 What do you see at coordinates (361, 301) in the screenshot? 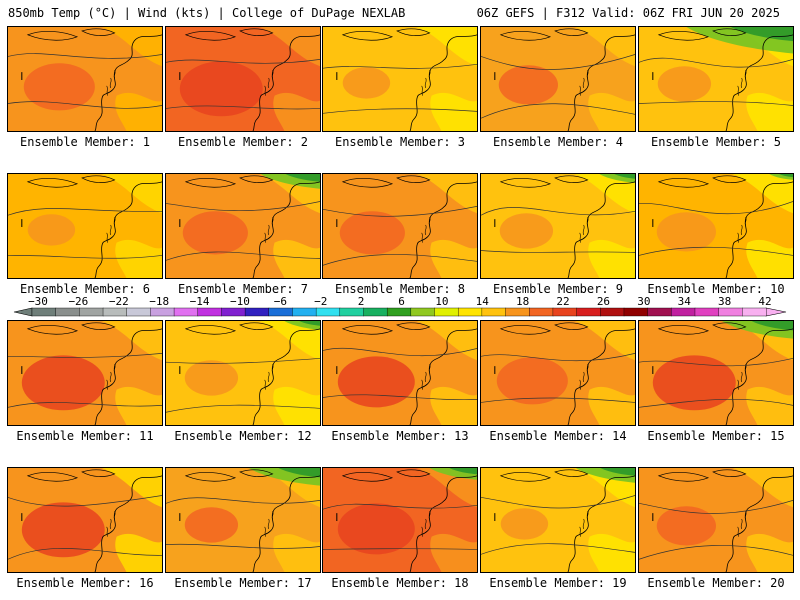
I see `colorbar-tick-label: 2` at bounding box center [361, 301].